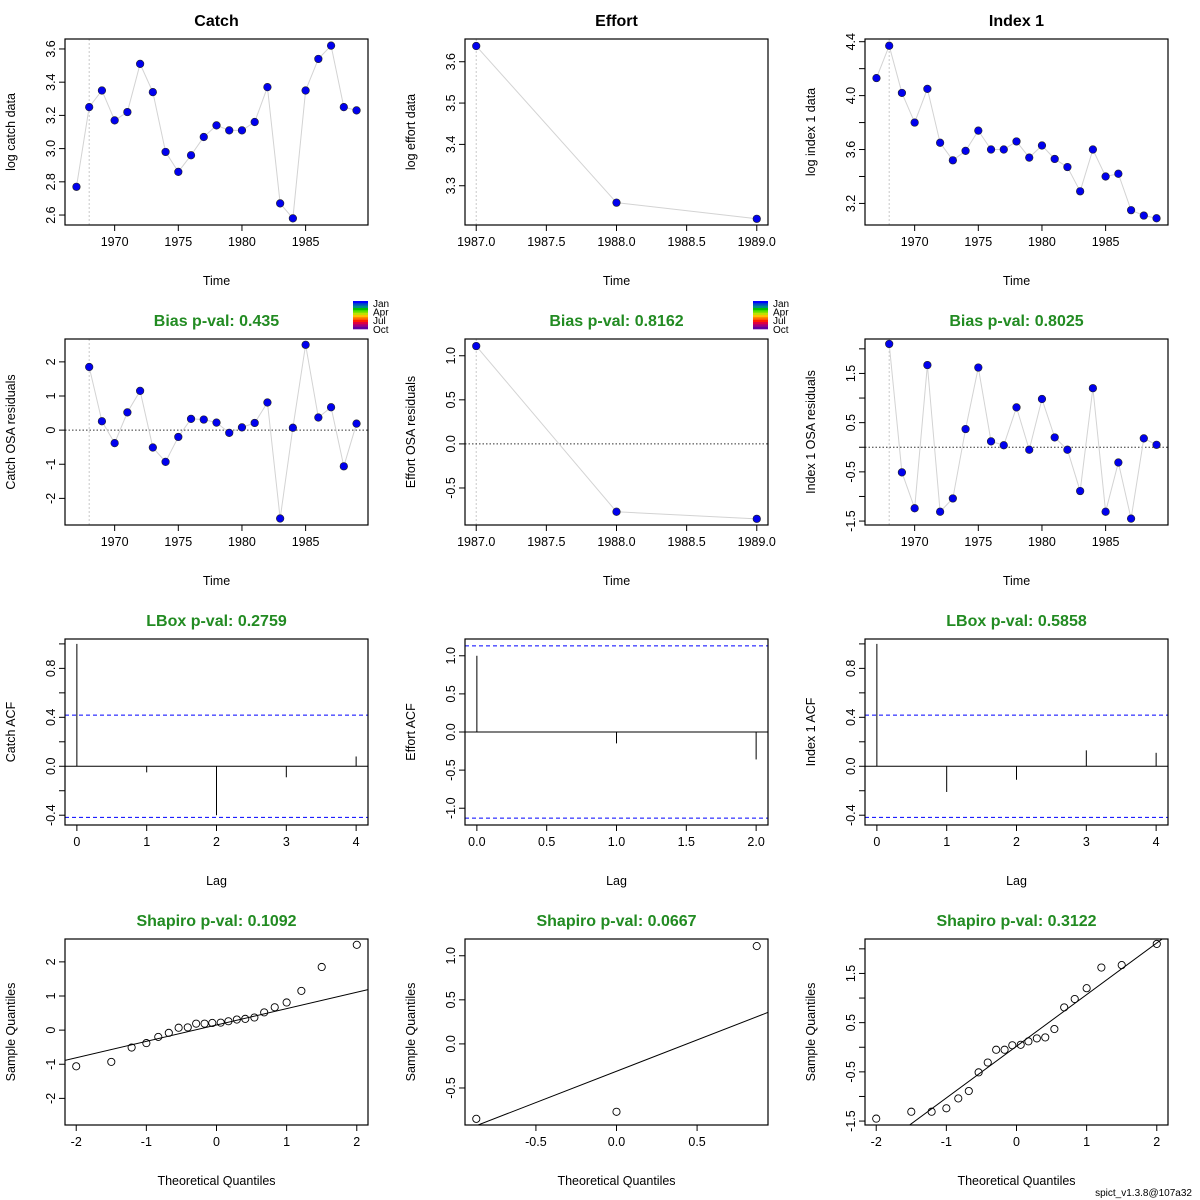 Image resolution: width=1200 pixels, height=1200 pixels. Describe the element at coordinates (216, 621) in the screenshot. I see `panel-title: LBox p-val: 0.2759` at that location.